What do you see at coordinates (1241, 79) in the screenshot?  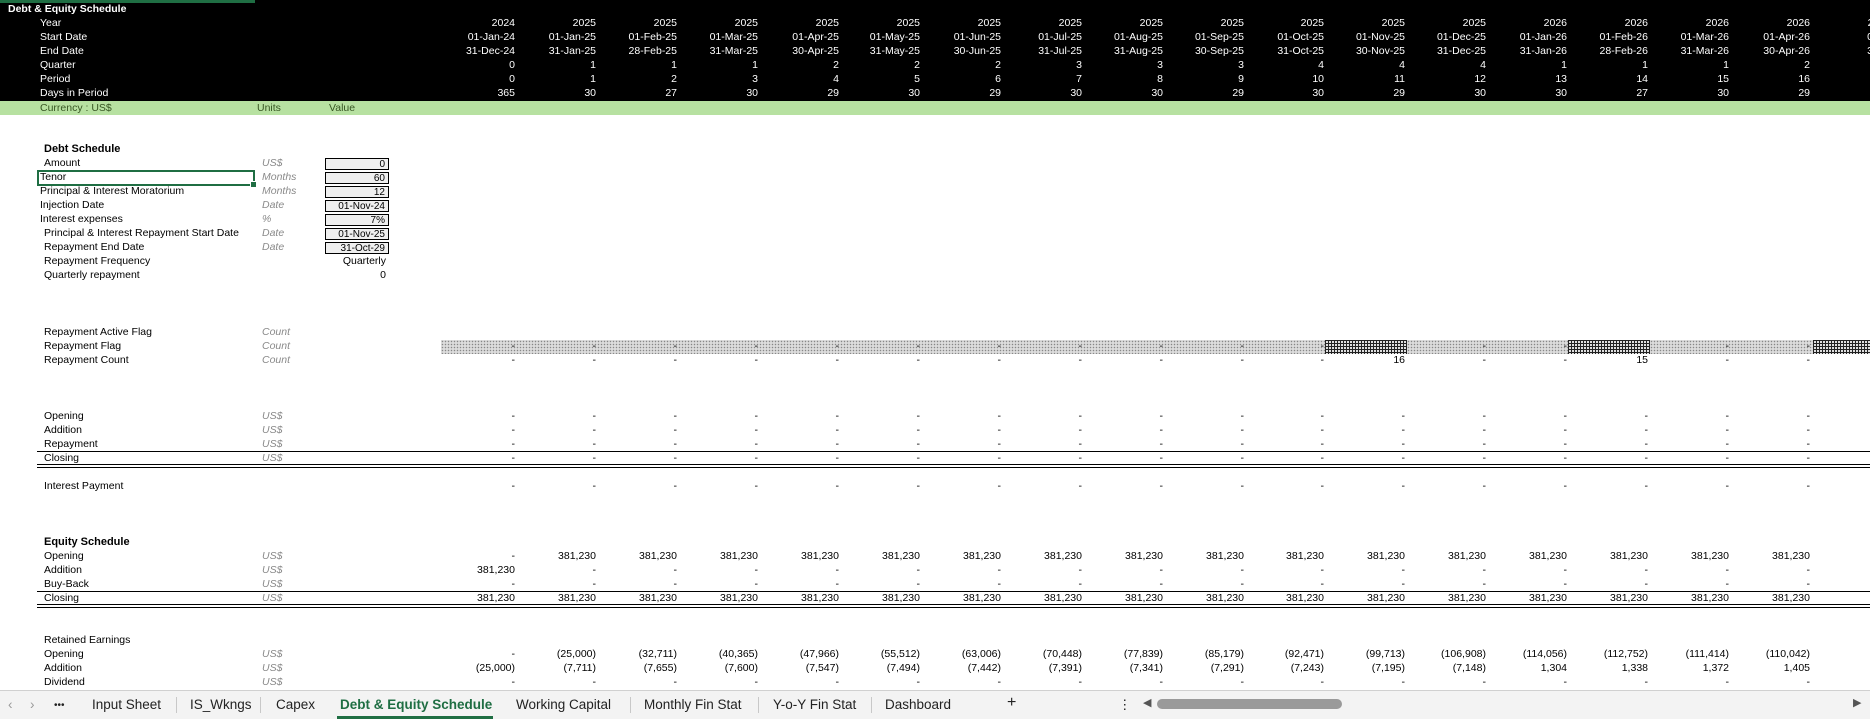 I see `timeline-period-cell: 9` at bounding box center [1241, 79].